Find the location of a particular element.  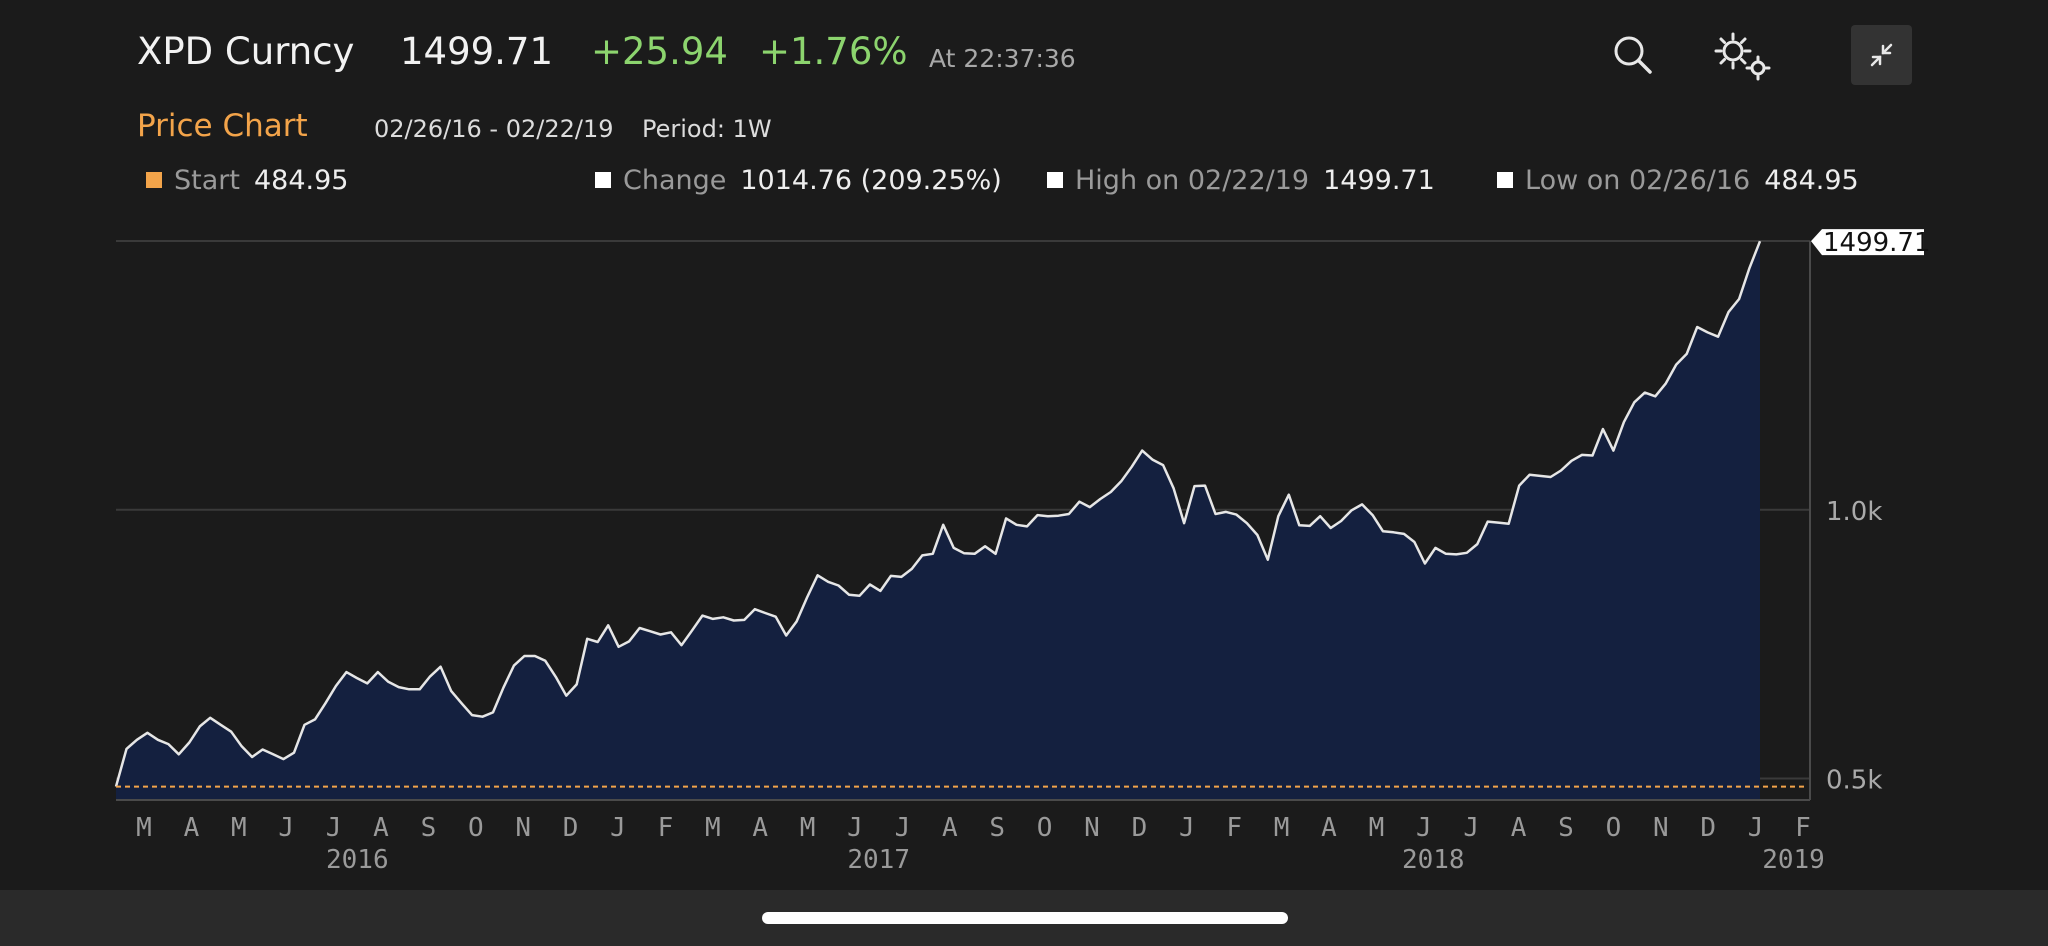

change-legend-swatch is located at coordinates (603, 179).